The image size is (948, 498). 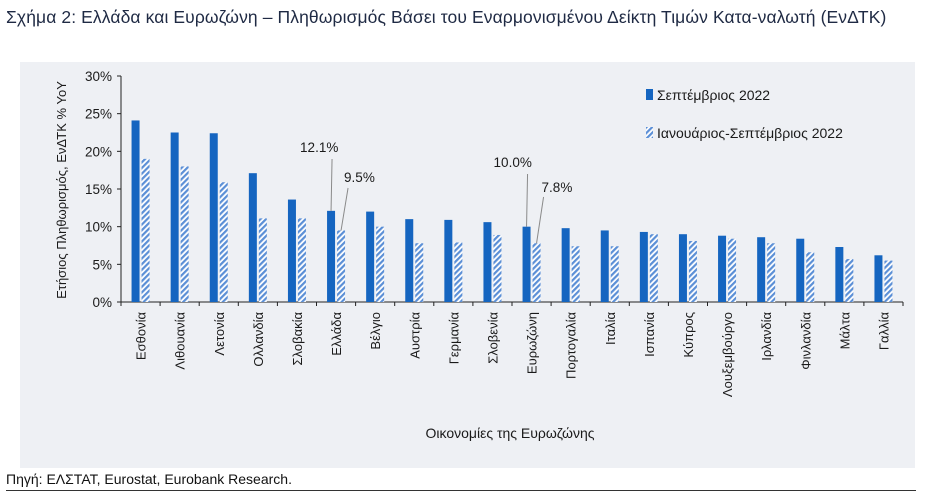 What do you see at coordinates (98, 189) in the screenshot?
I see `y-tick-label: 15%` at bounding box center [98, 189].